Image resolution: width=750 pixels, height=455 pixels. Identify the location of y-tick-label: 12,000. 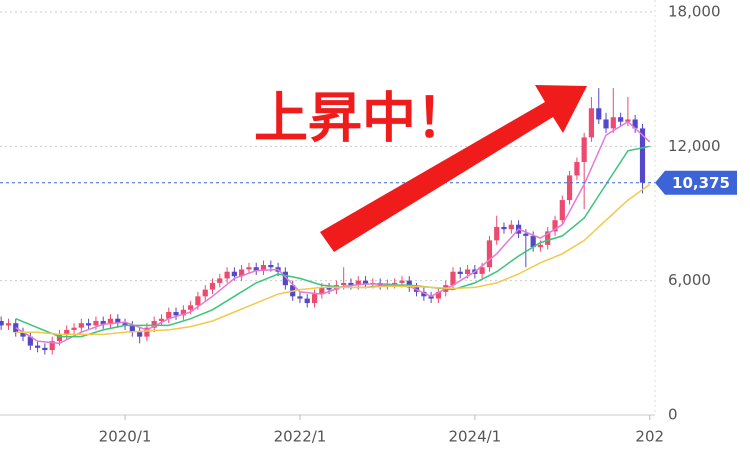
(694, 146).